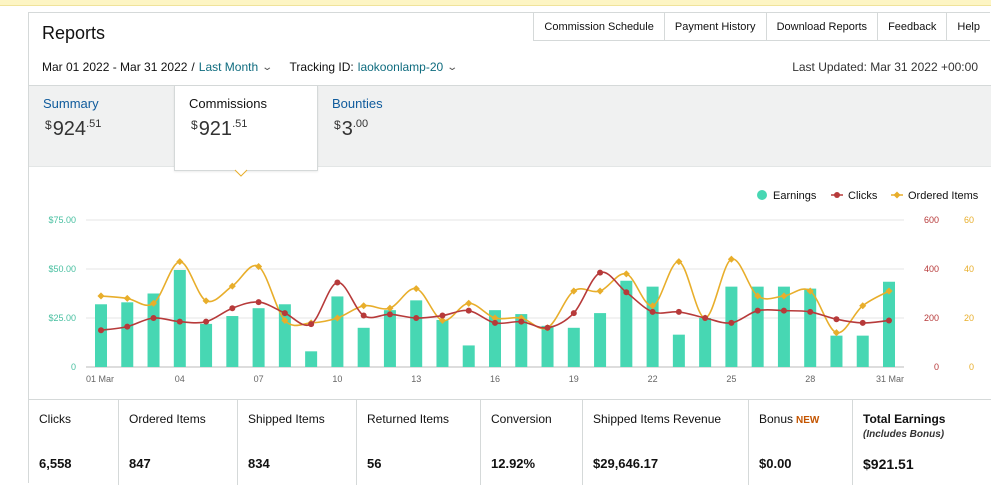 The width and height of the screenshot is (991, 485). Describe the element at coordinates (400, 67) in the screenshot. I see `tracking-id-dropdown: laokoonlamp-20` at that location.